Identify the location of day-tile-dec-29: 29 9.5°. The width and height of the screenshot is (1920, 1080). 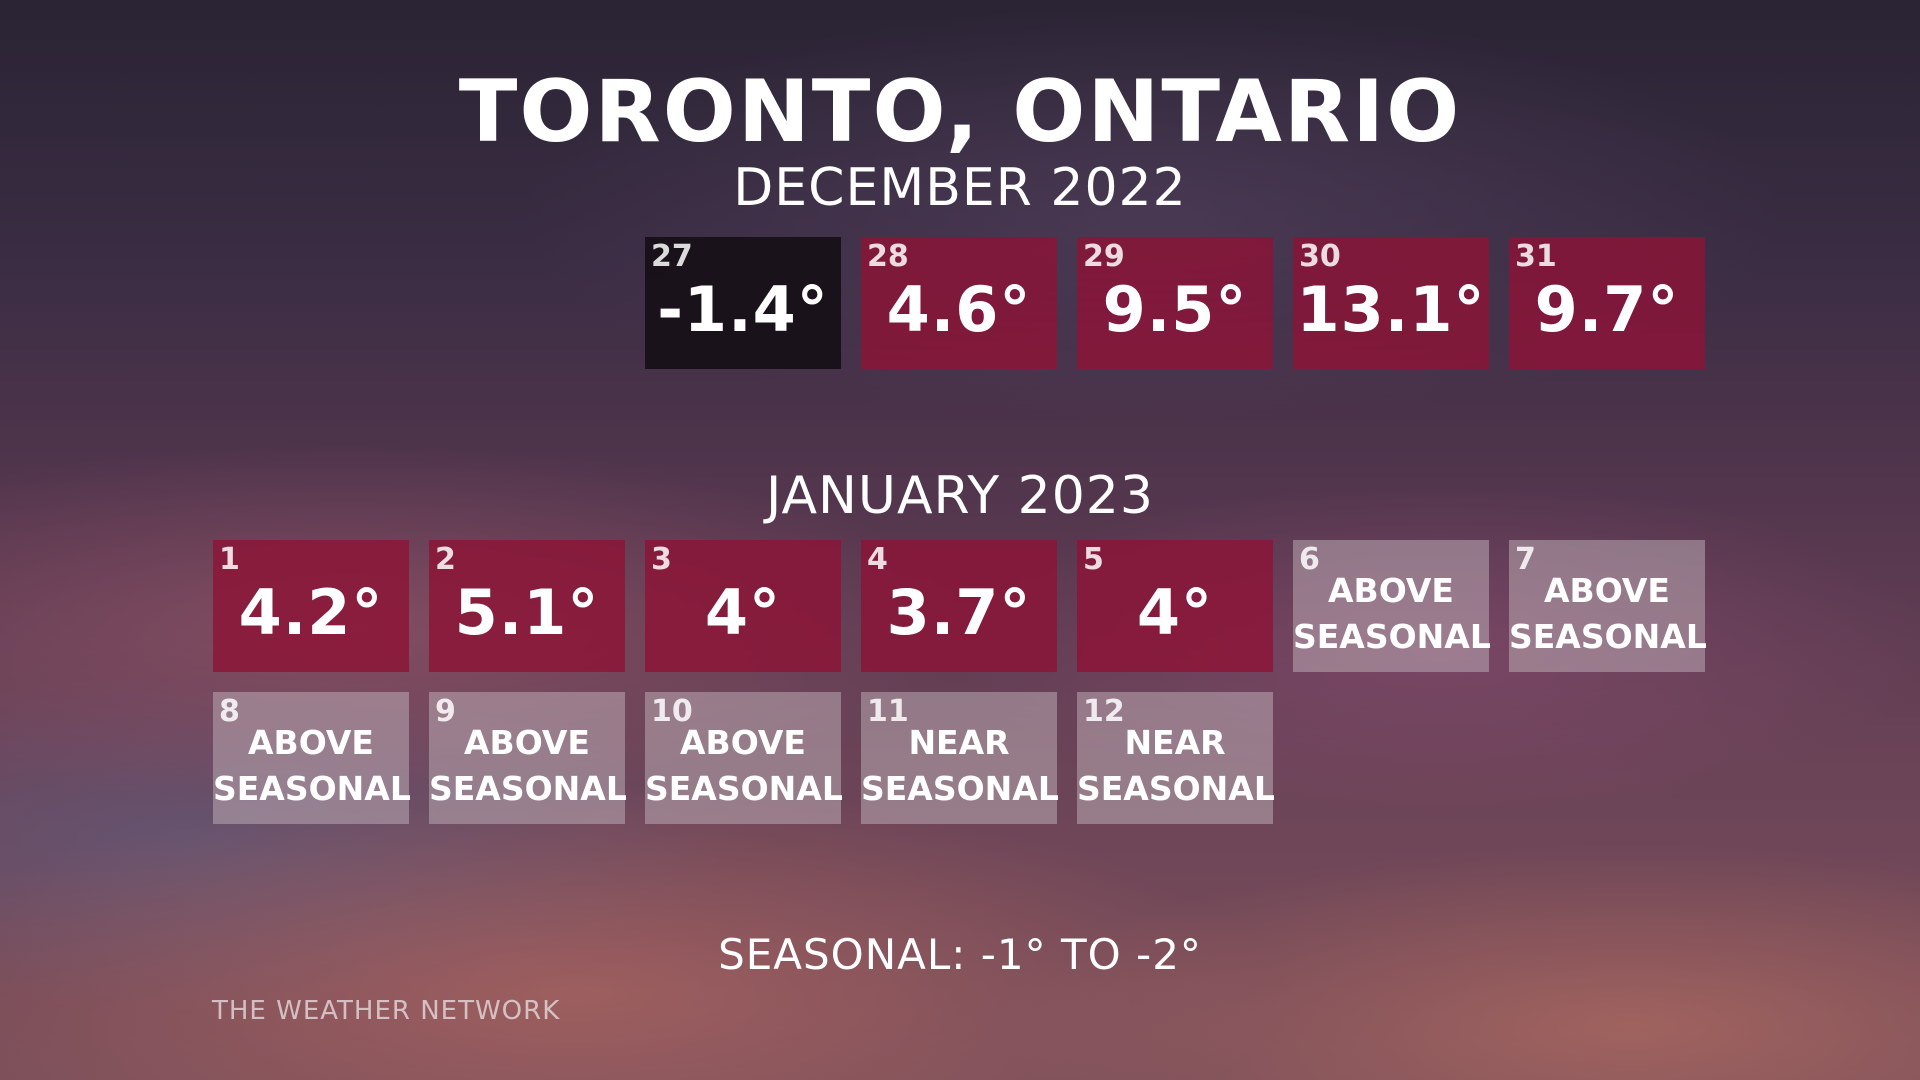
(1175, 303).